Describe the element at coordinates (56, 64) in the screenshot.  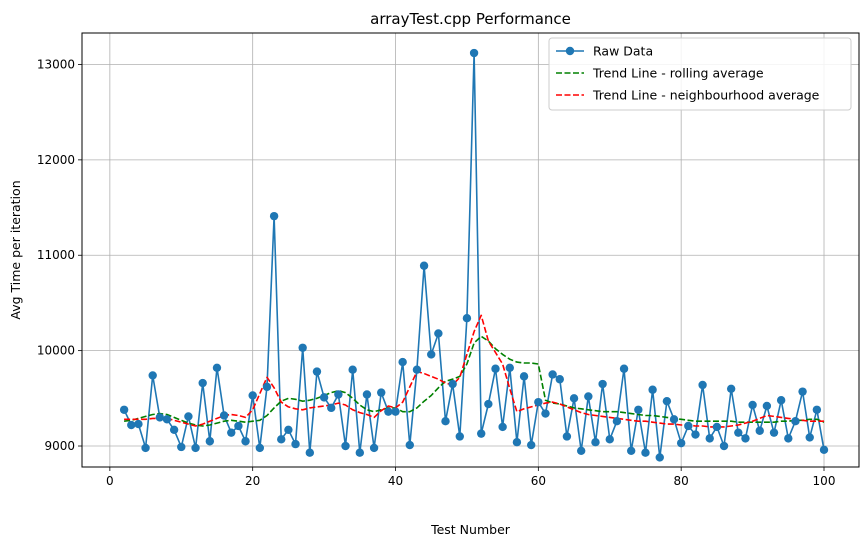
I see `y-tick-label: 13000` at that location.